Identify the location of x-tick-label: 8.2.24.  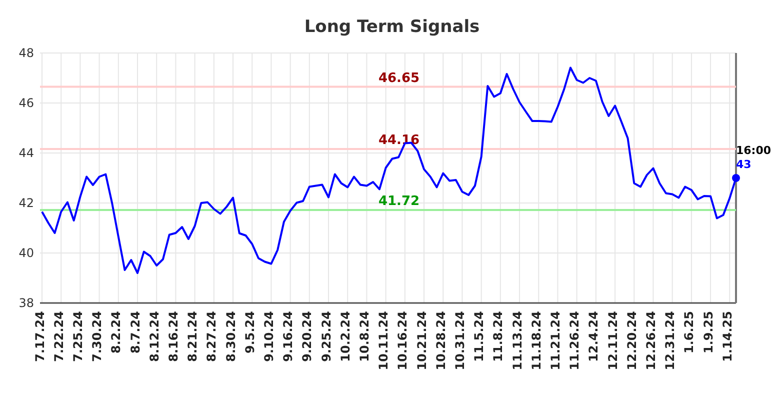
(116, 332).